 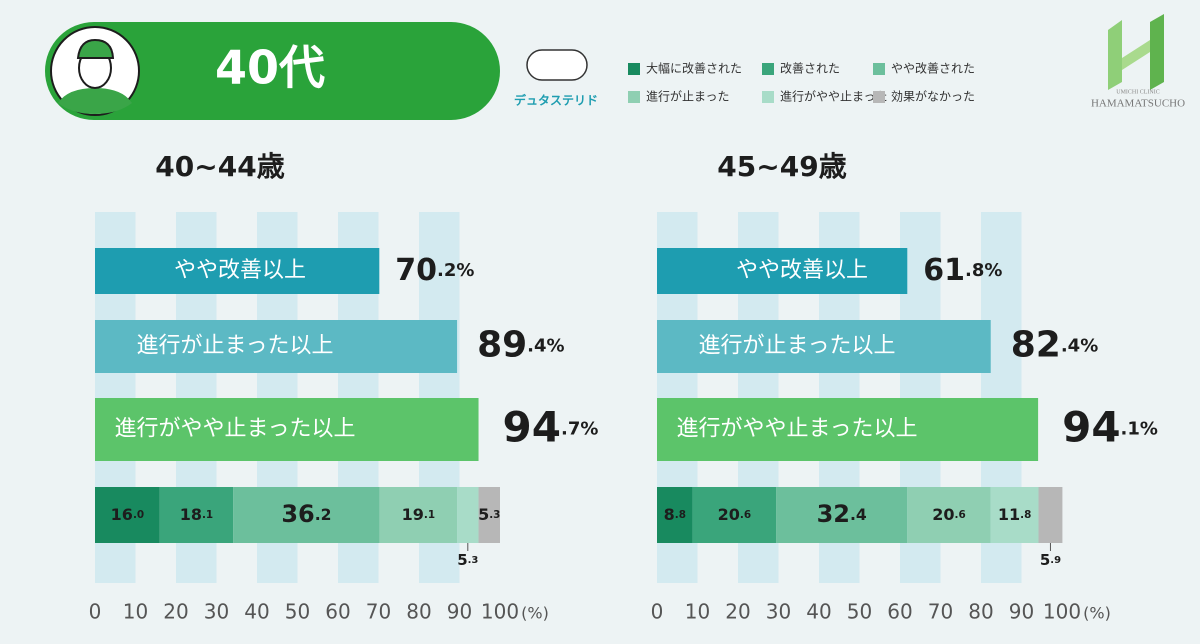 I want to click on segment-label: 18.1, so click(x=196, y=514).